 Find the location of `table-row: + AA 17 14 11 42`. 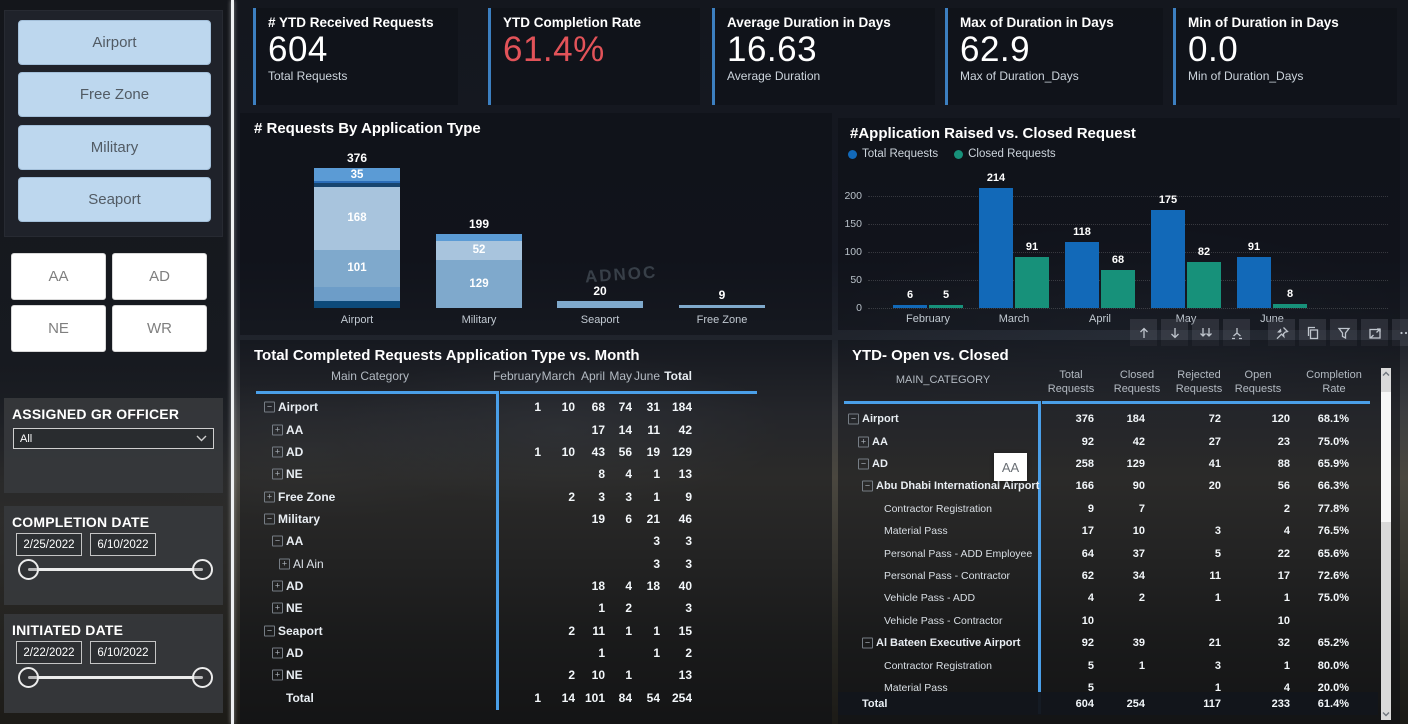

table-row: + AA 17 14 11 42 is located at coordinates (536, 429).